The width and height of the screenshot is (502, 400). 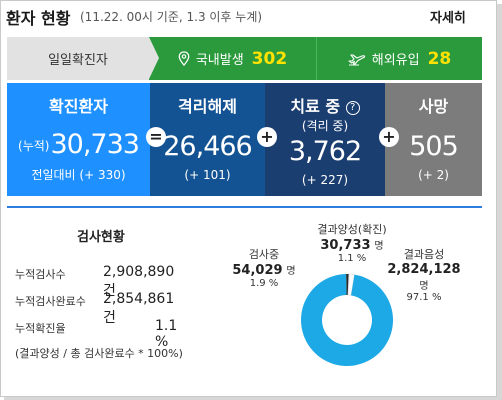 I want to click on widget-title: 환자 현황, so click(x=38, y=18).